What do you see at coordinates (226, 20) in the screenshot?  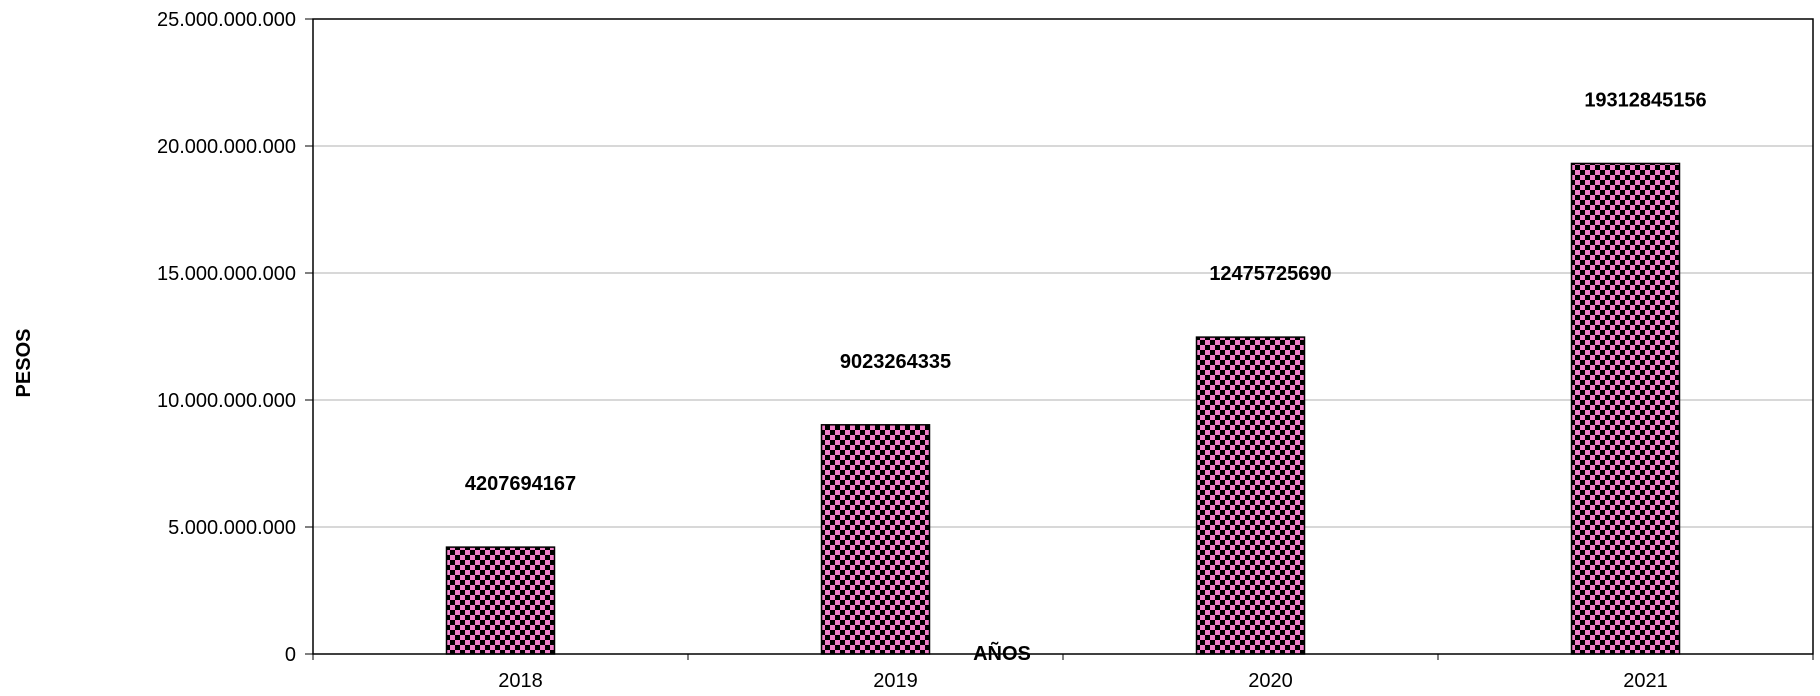 I see `y-tick-label: 25.000.000.000` at bounding box center [226, 20].